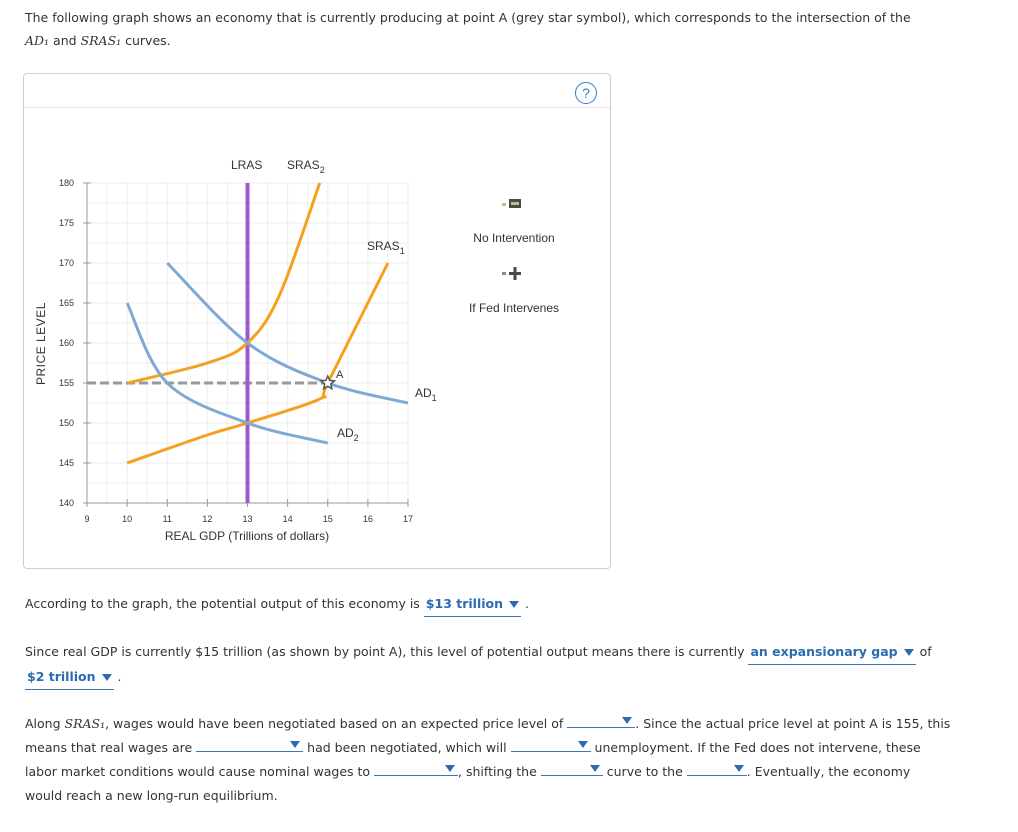 The image size is (1018, 832). I want to click on y-tick-label: 170, so click(66, 263).